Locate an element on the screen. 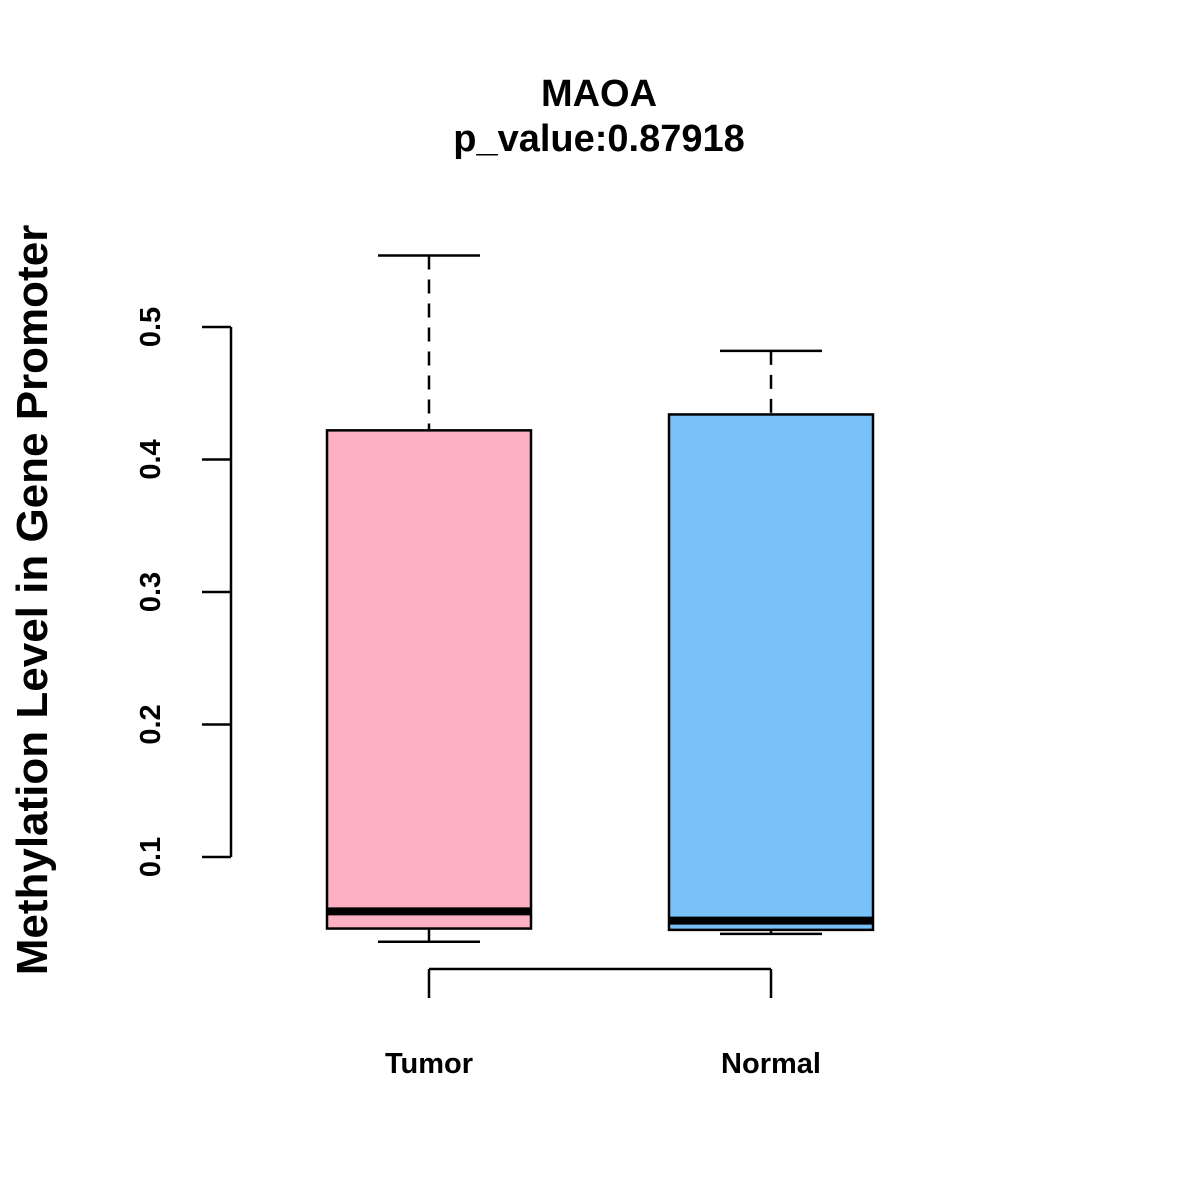 The image size is (1200, 1200). chart-title: MAOA is located at coordinates (599, 94).